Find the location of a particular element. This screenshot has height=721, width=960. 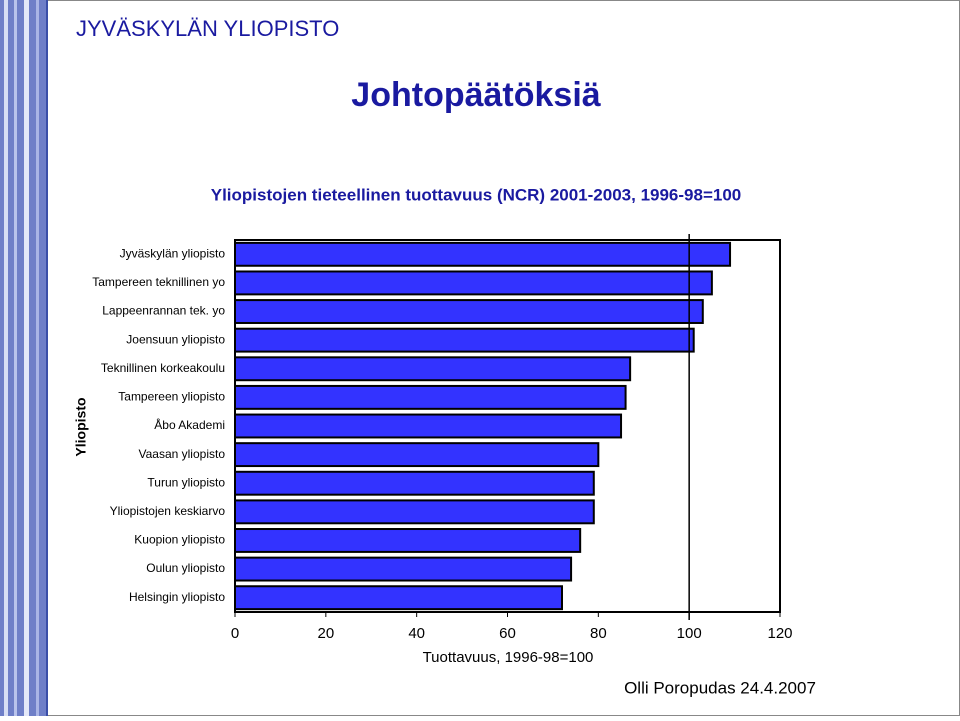

y-tick-label: Åbo Akademi is located at coordinates (189, 424).